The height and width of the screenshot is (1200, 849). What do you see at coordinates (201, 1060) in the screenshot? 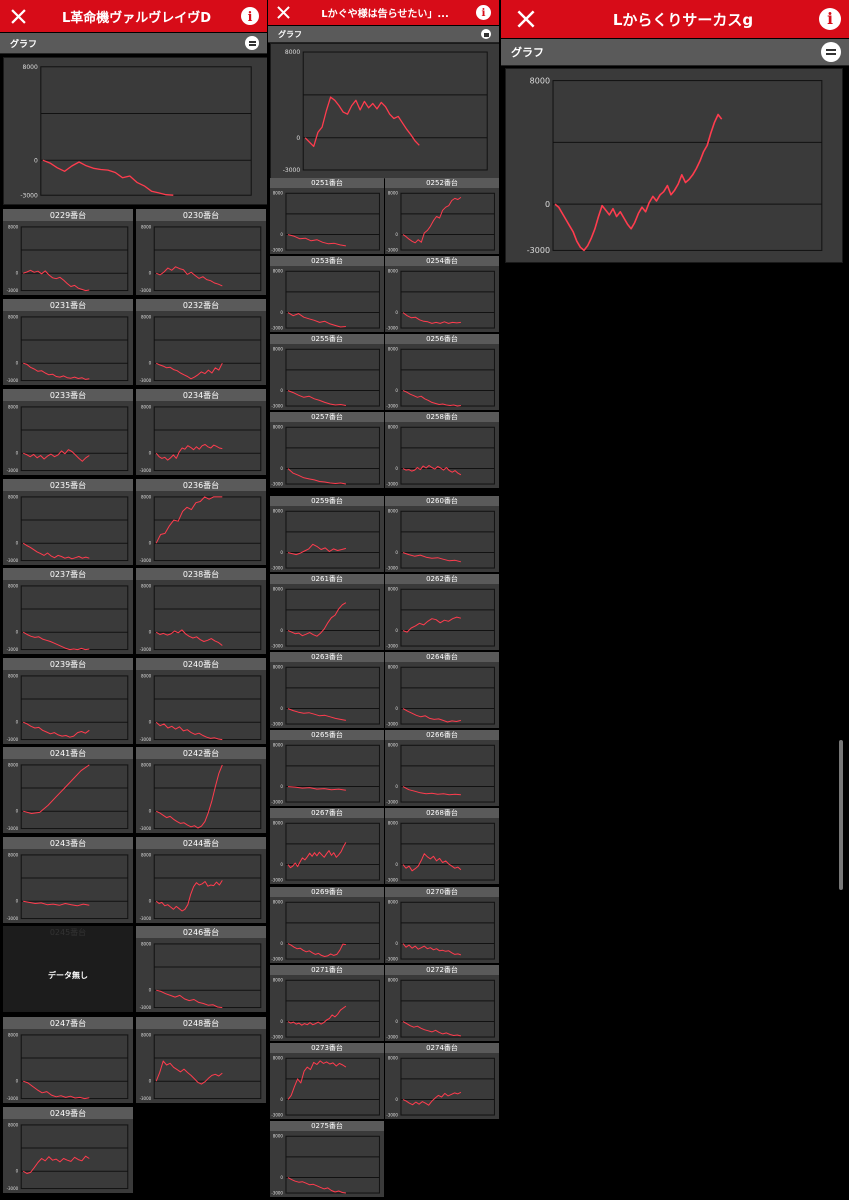
I see `machine-card: 0248番台 8000 0 -3000` at bounding box center [201, 1060].